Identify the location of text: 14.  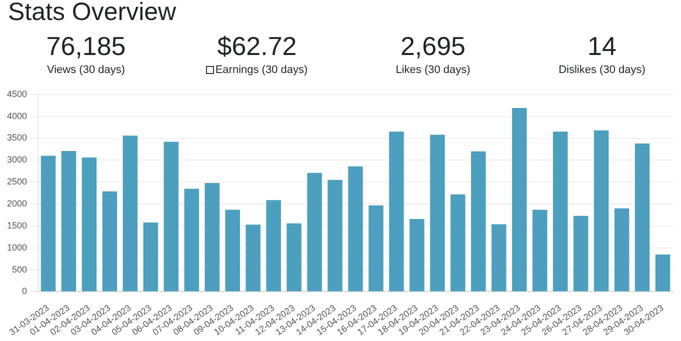
(602, 46).